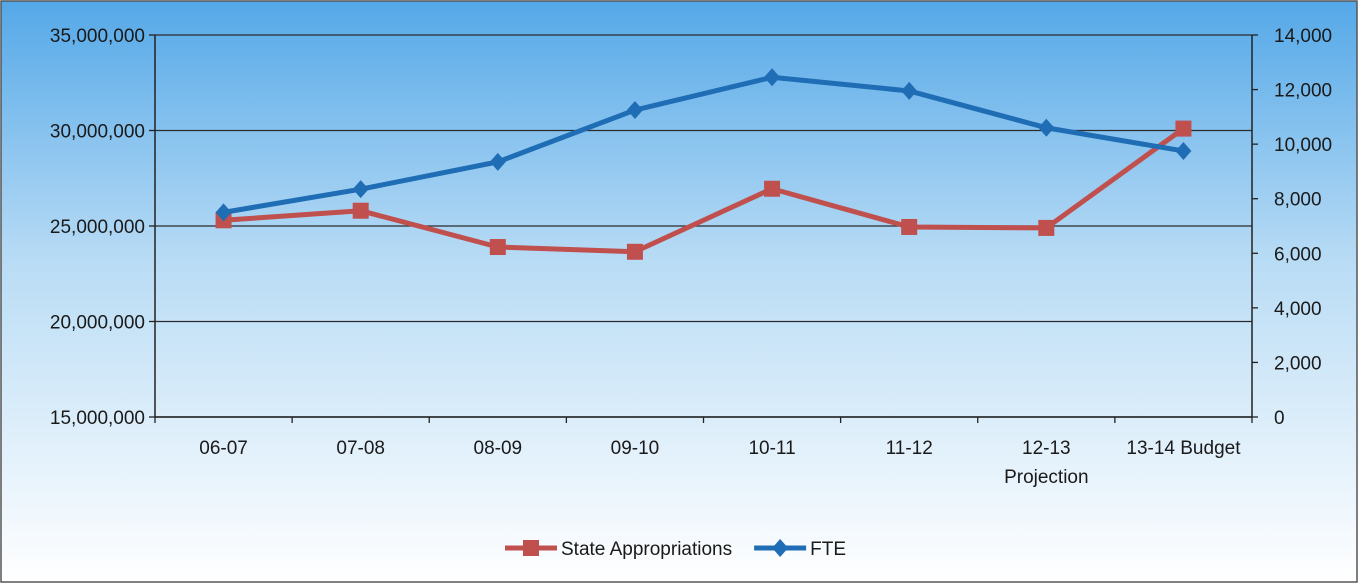 This screenshot has width=1358, height=588. What do you see at coordinates (1046, 463) in the screenshot?
I see `x-tick-label: 12-13 Projection` at bounding box center [1046, 463].